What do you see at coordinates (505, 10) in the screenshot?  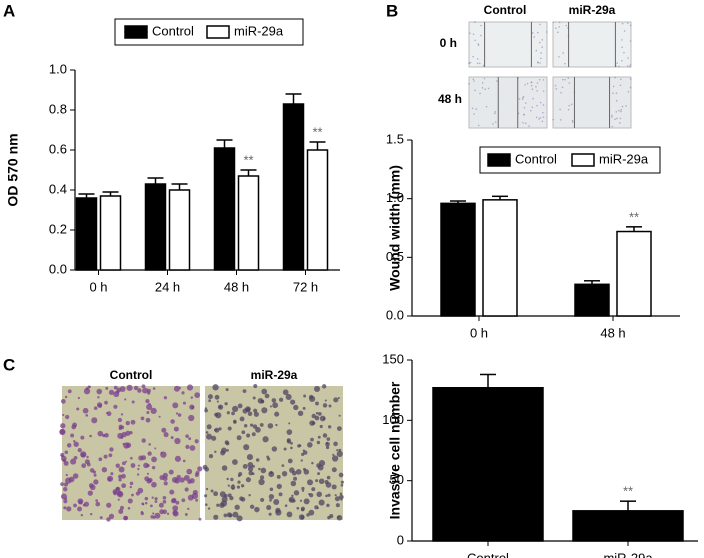 I see `image-column-label: Control` at bounding box center [505, 10].